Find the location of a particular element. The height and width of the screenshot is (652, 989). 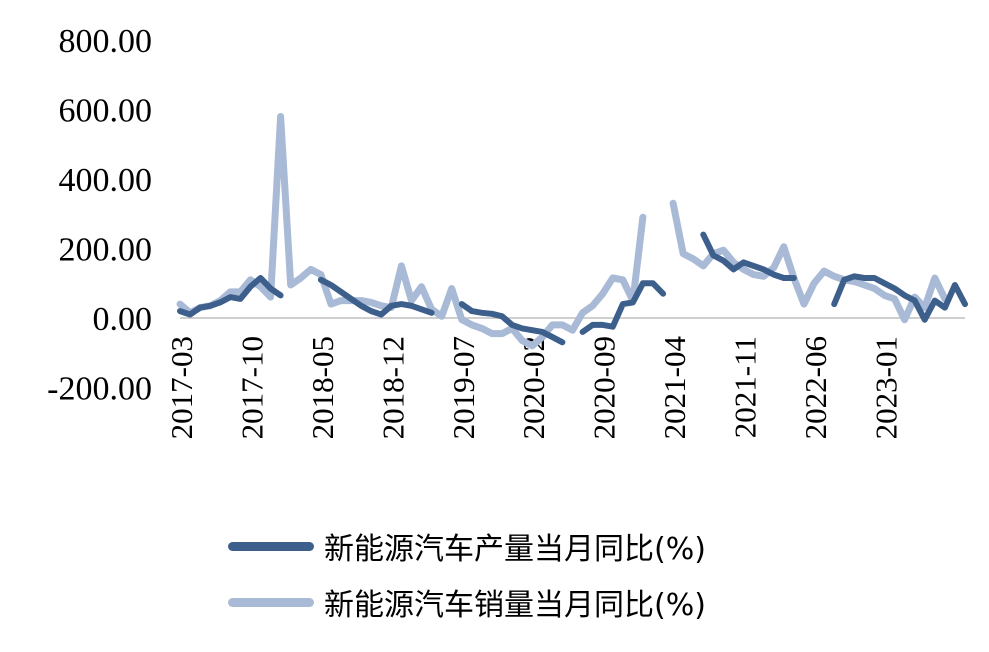

y-tick-label: -200.00 is located at coordinates (99, 389).